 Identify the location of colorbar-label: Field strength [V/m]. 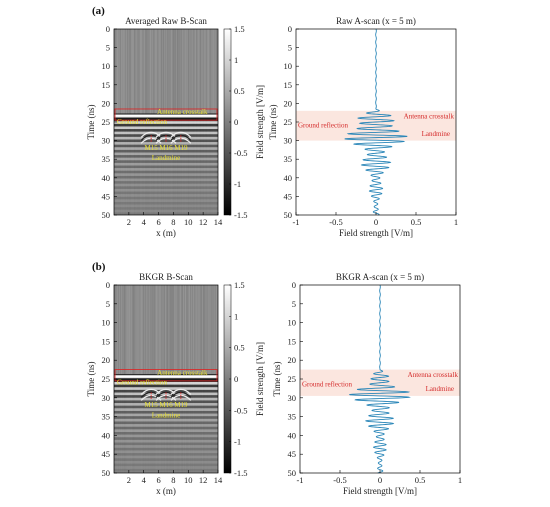
(260, 379).